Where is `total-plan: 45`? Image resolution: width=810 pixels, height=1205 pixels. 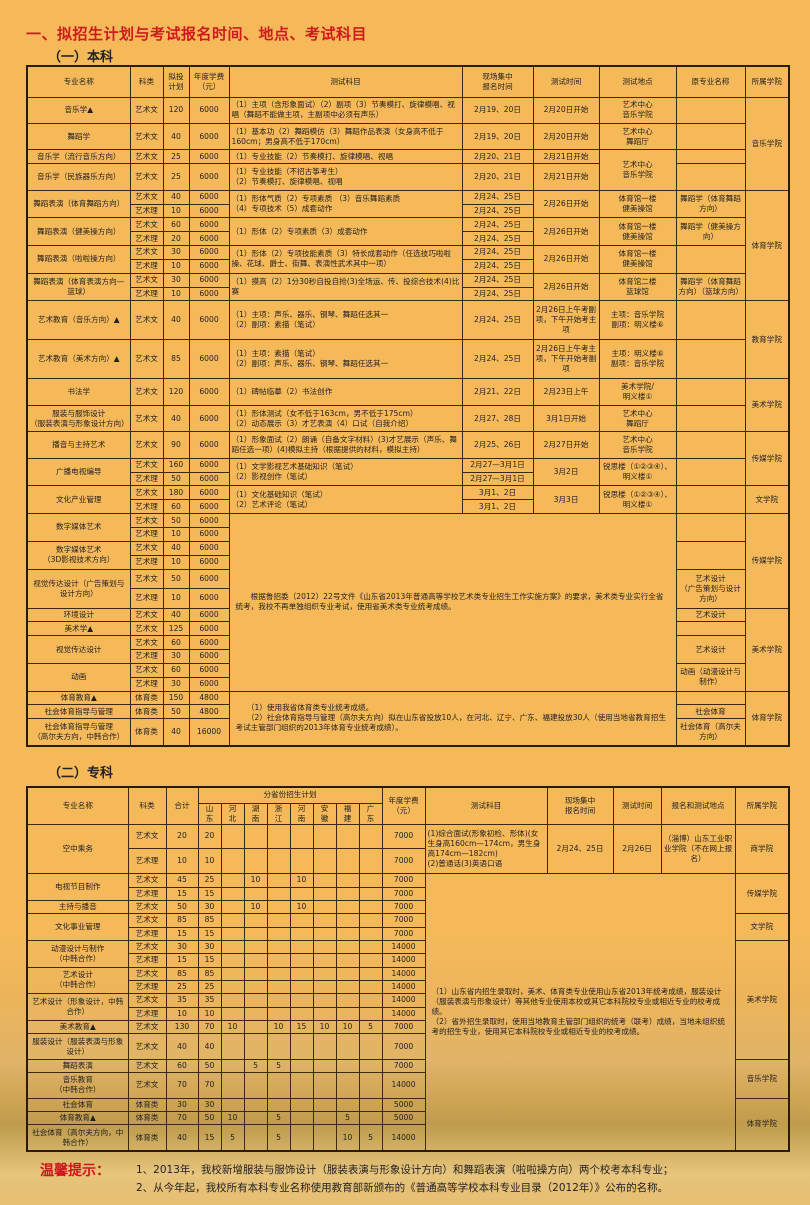
total-plan: 45 is located at coordinates (182, 880).